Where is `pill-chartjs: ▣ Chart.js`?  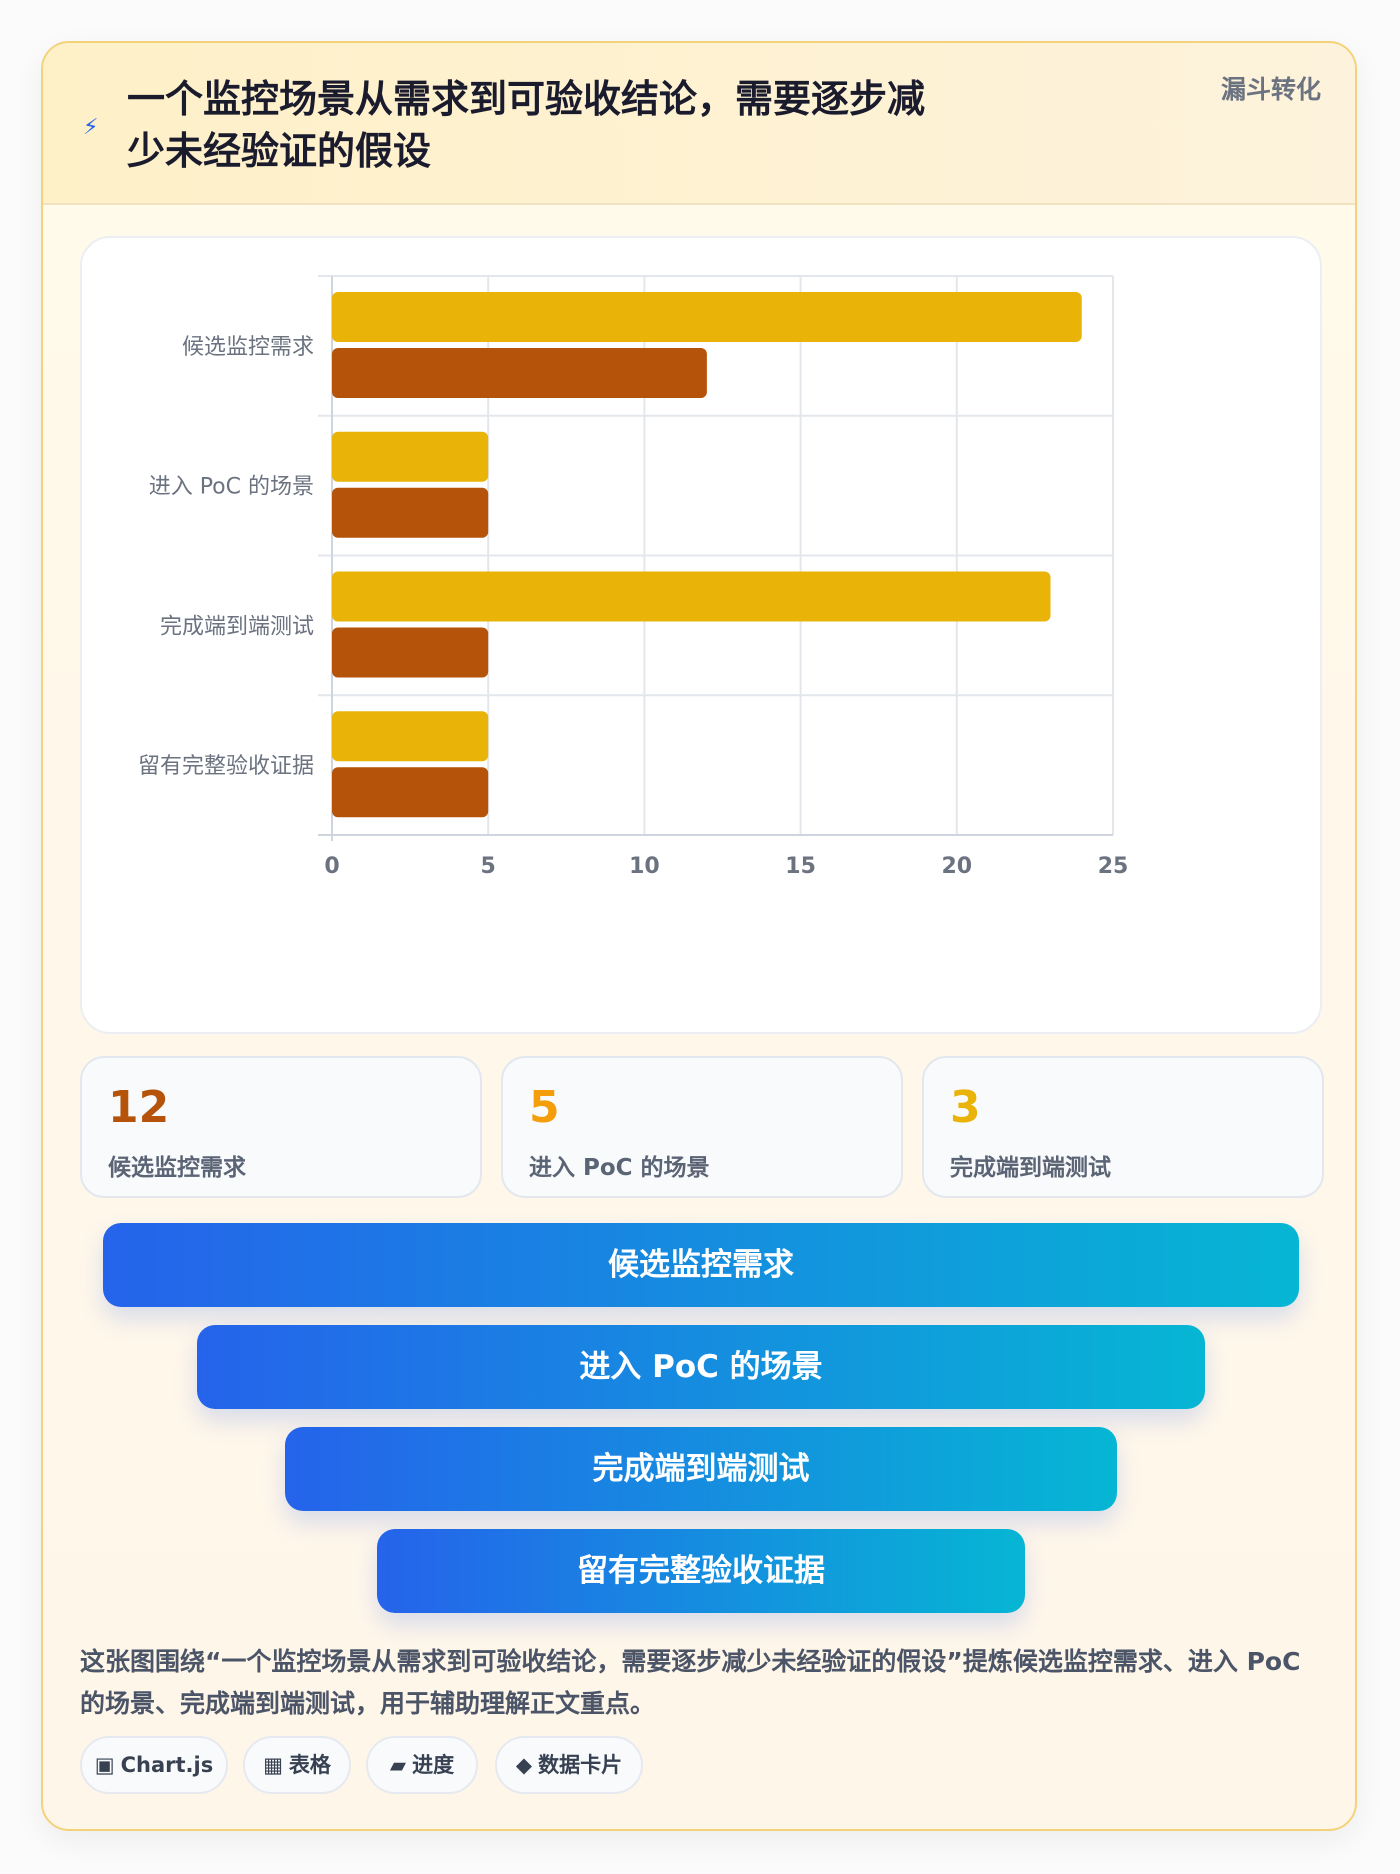 pill-chartjs: ▣ Chart.js is located at coordinates (154, 1765).